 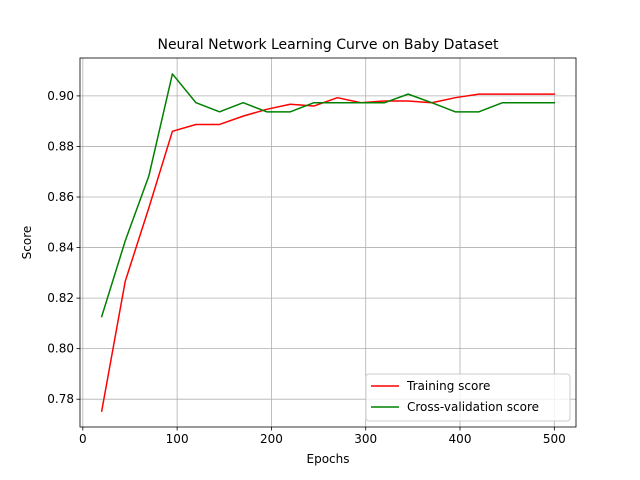 I want to click on x-tick-label: 0, so click(x=83, y=439).